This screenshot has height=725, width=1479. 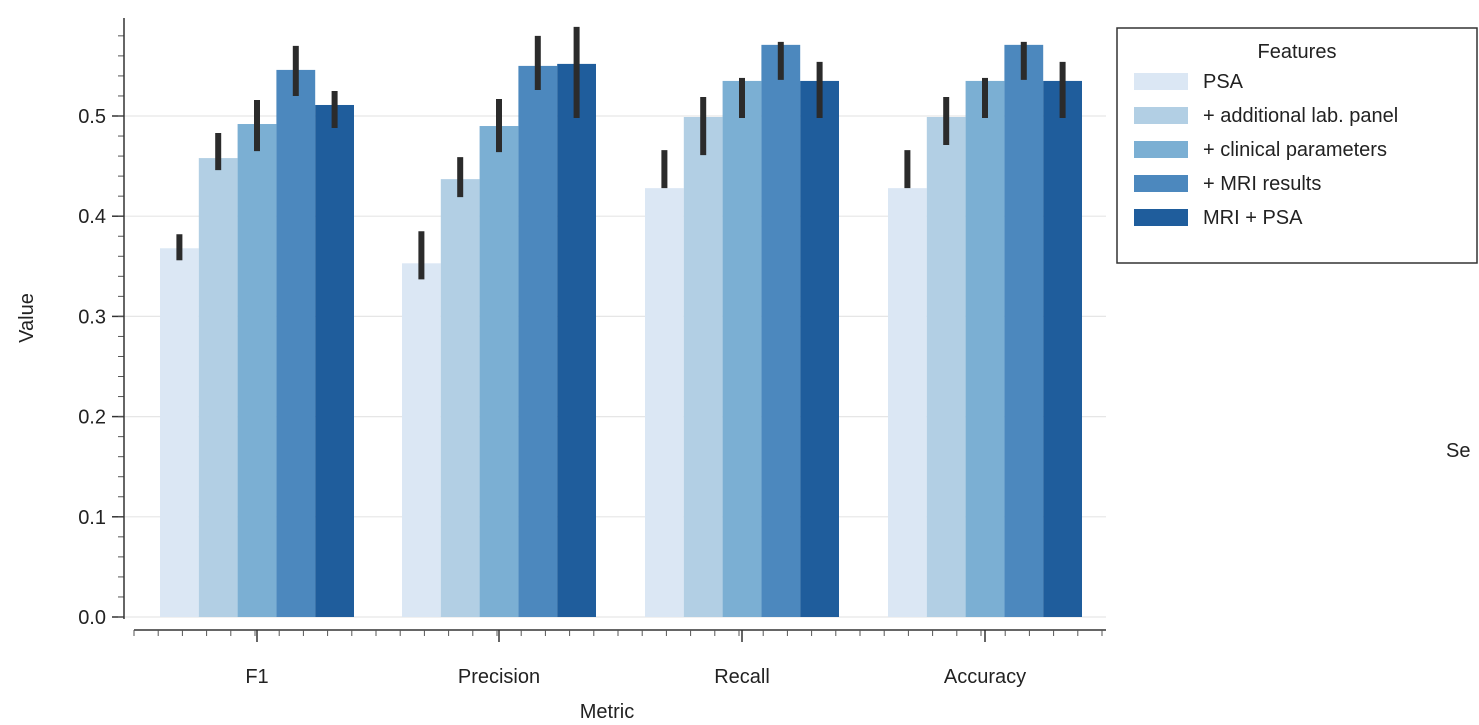 I want to click on stray-text: Se, so click(x=1458, y=451).